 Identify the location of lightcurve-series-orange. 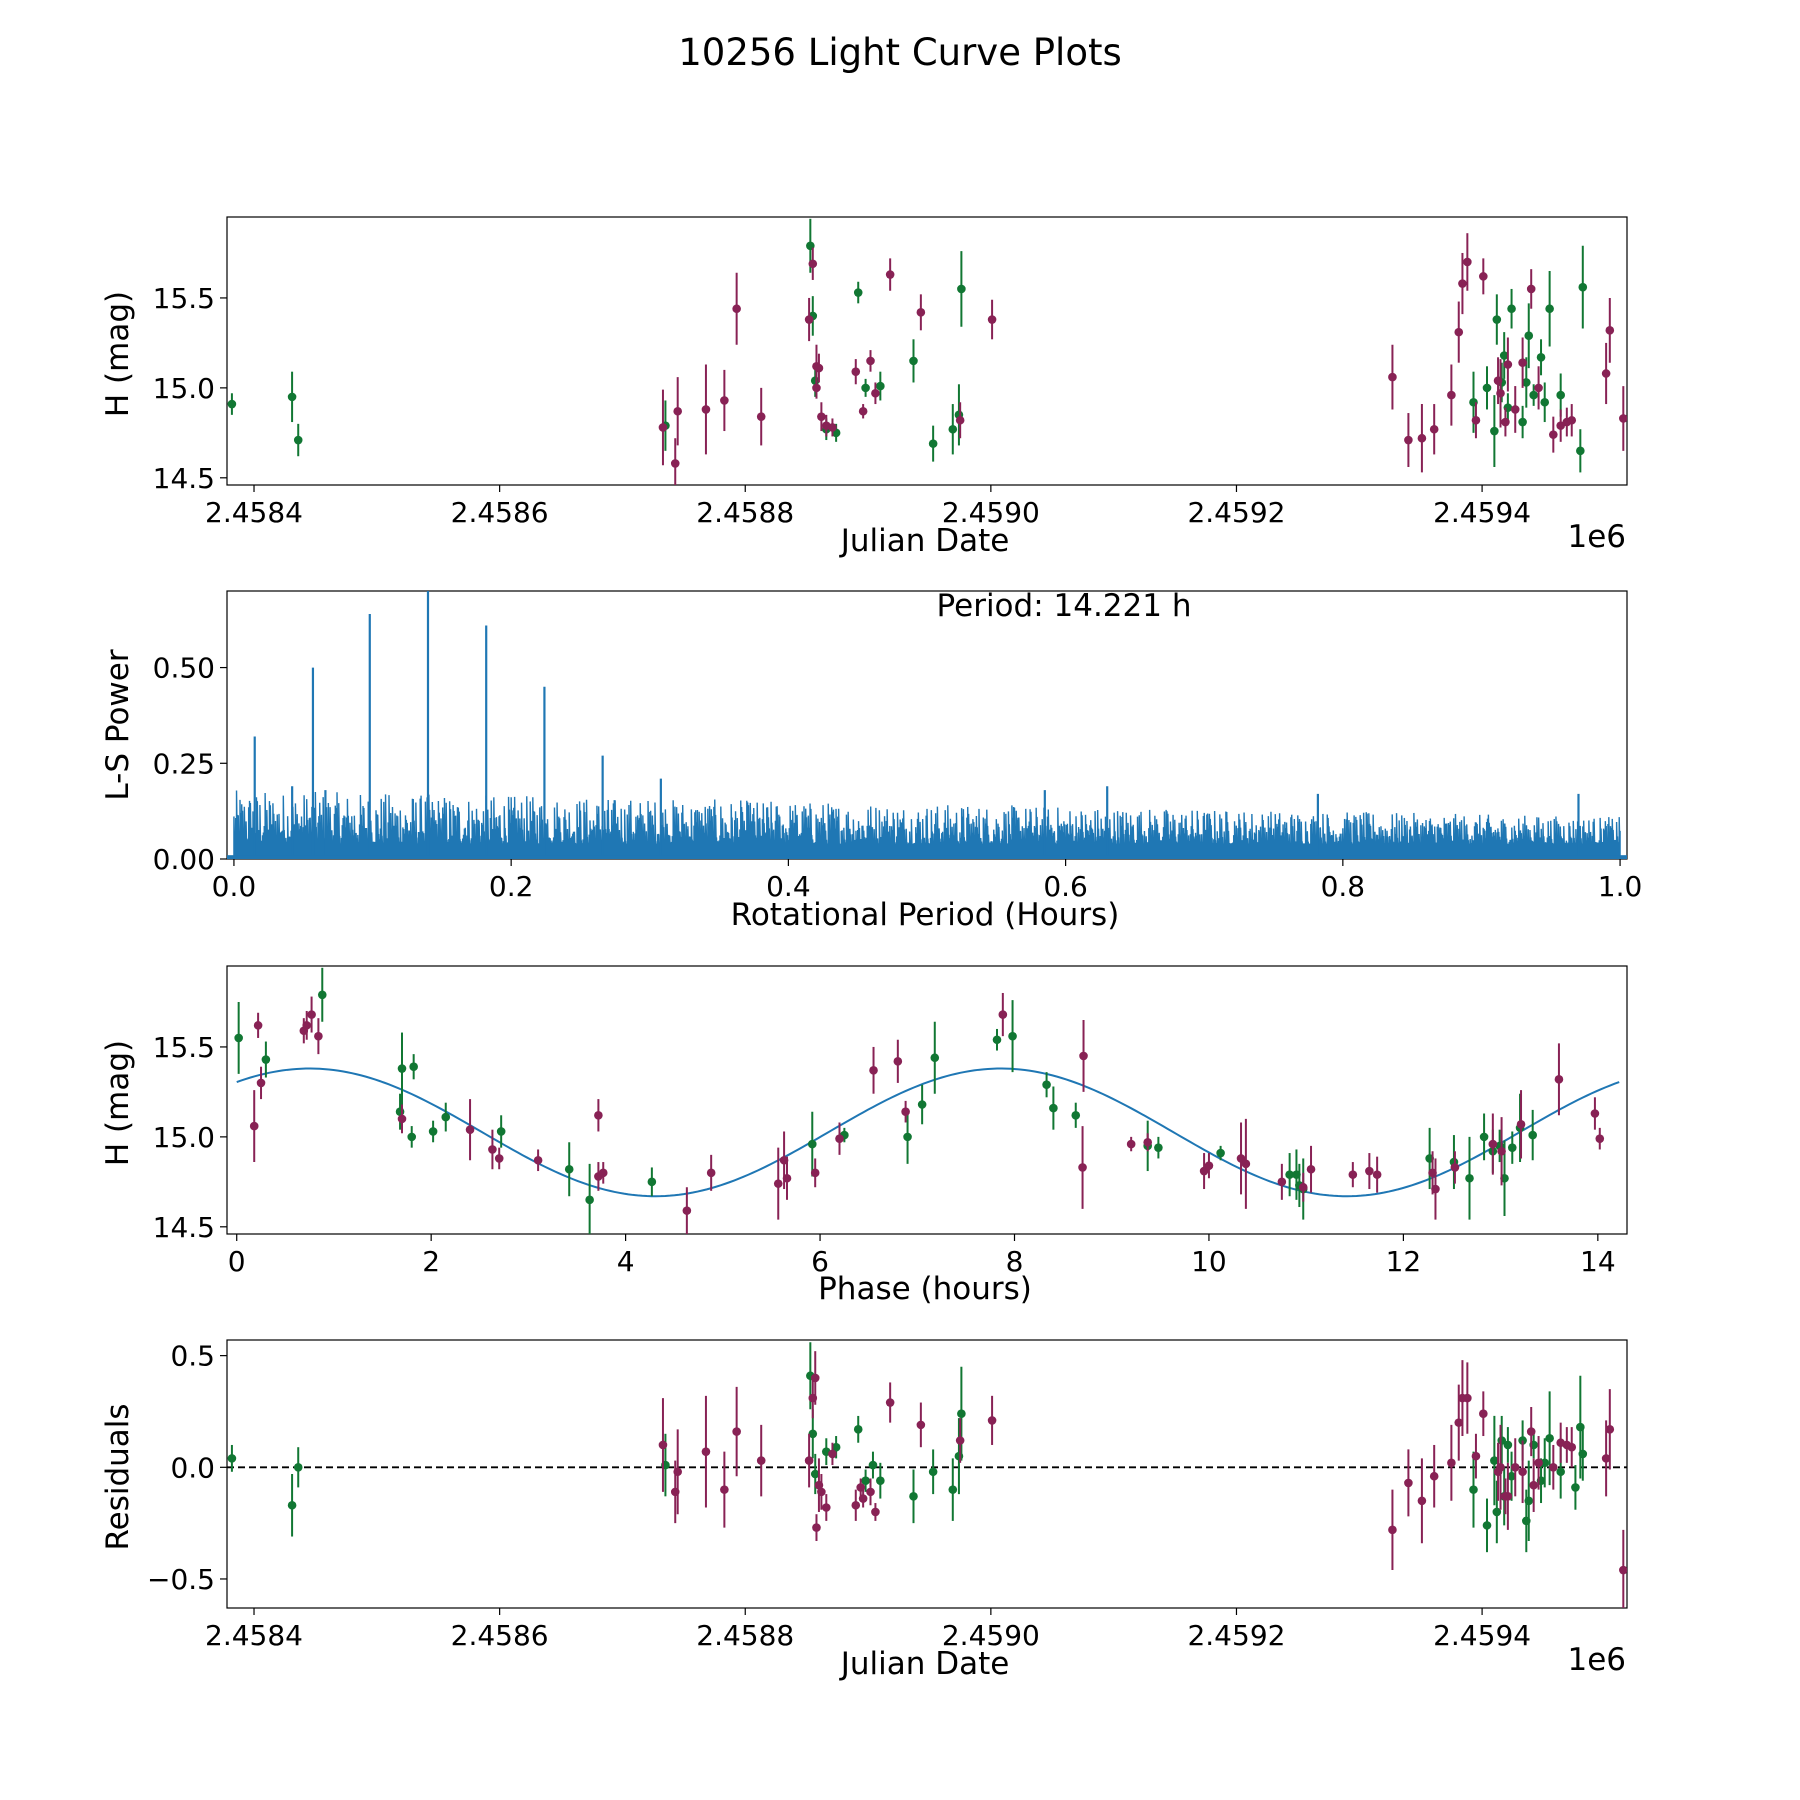
(1142, 359).